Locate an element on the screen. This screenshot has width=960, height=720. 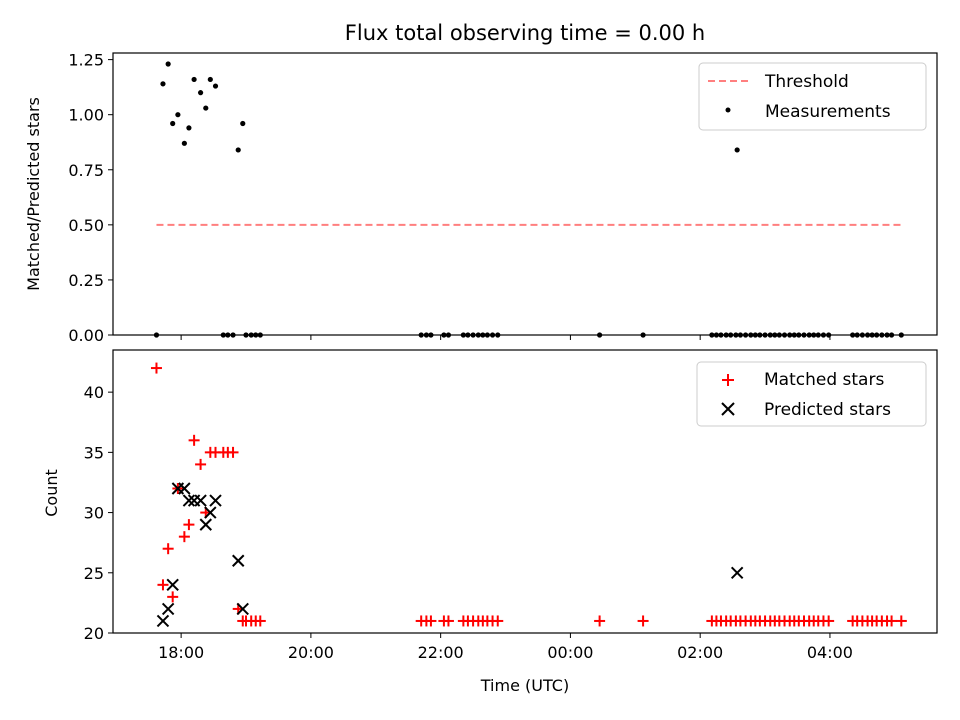
measurements-legend-swatch is located at coordinates (728, 110).